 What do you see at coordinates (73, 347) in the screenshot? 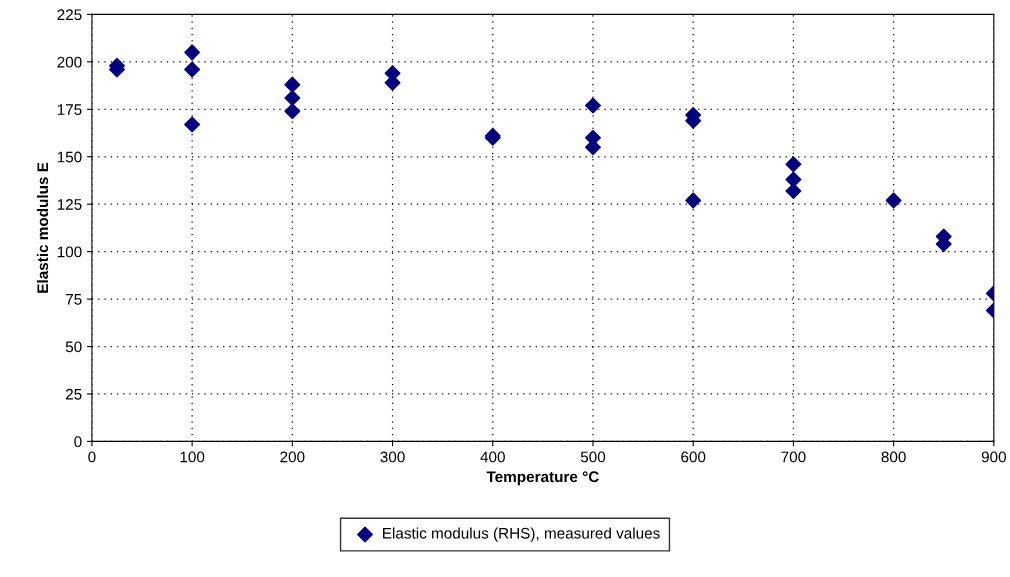
I see `y-tick-label: 50` at bounding box center [73, 347].